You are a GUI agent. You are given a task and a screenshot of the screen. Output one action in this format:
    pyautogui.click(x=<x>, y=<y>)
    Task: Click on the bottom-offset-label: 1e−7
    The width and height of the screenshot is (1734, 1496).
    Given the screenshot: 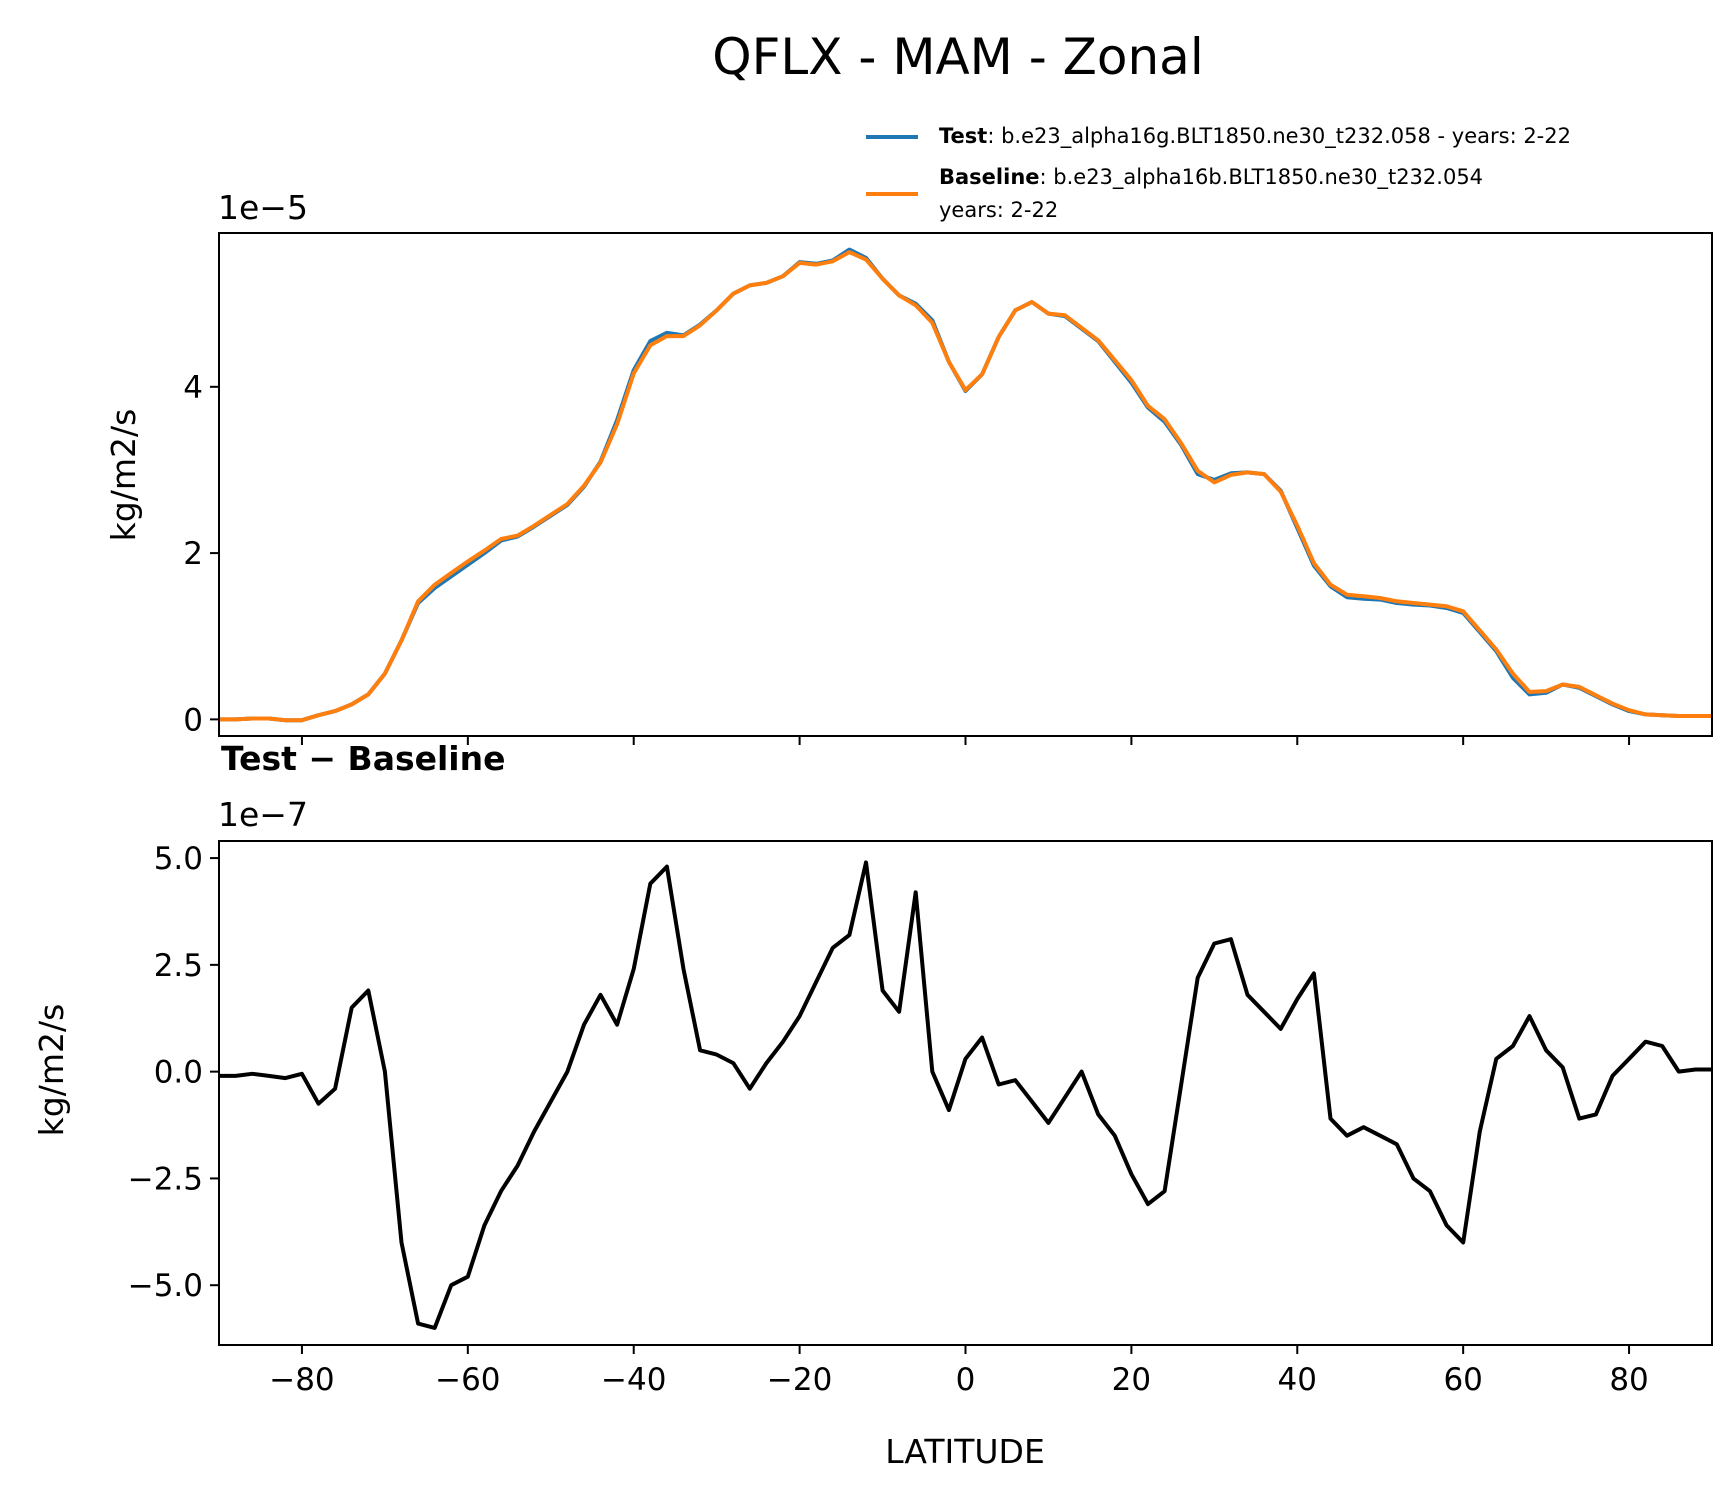 What is the action you would take?
    pyautogui.click(x=263, y=814)
    